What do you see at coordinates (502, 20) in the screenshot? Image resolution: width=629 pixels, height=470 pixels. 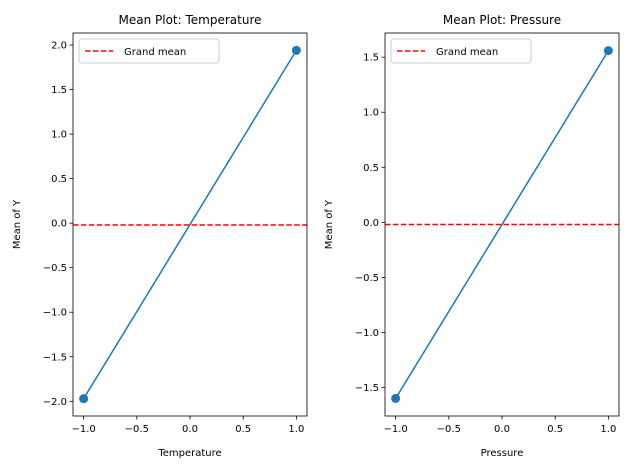 I see `chart-title: Mean Plot: Pressure` at bounding box center [502, 20].